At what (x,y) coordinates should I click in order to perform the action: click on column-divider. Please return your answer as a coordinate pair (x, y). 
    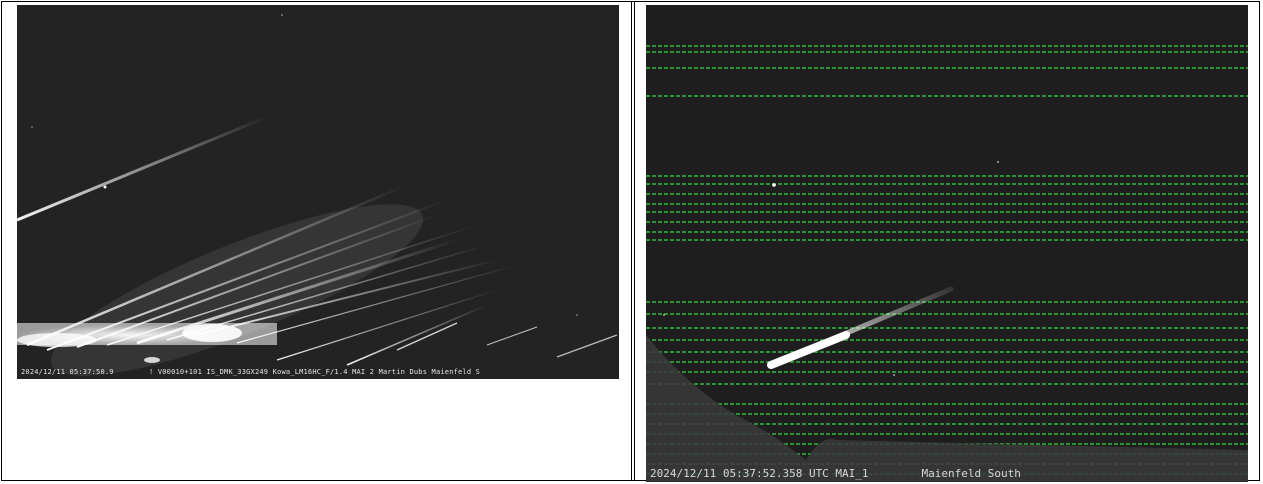
    Looking at the image, I should click on (631, 241).